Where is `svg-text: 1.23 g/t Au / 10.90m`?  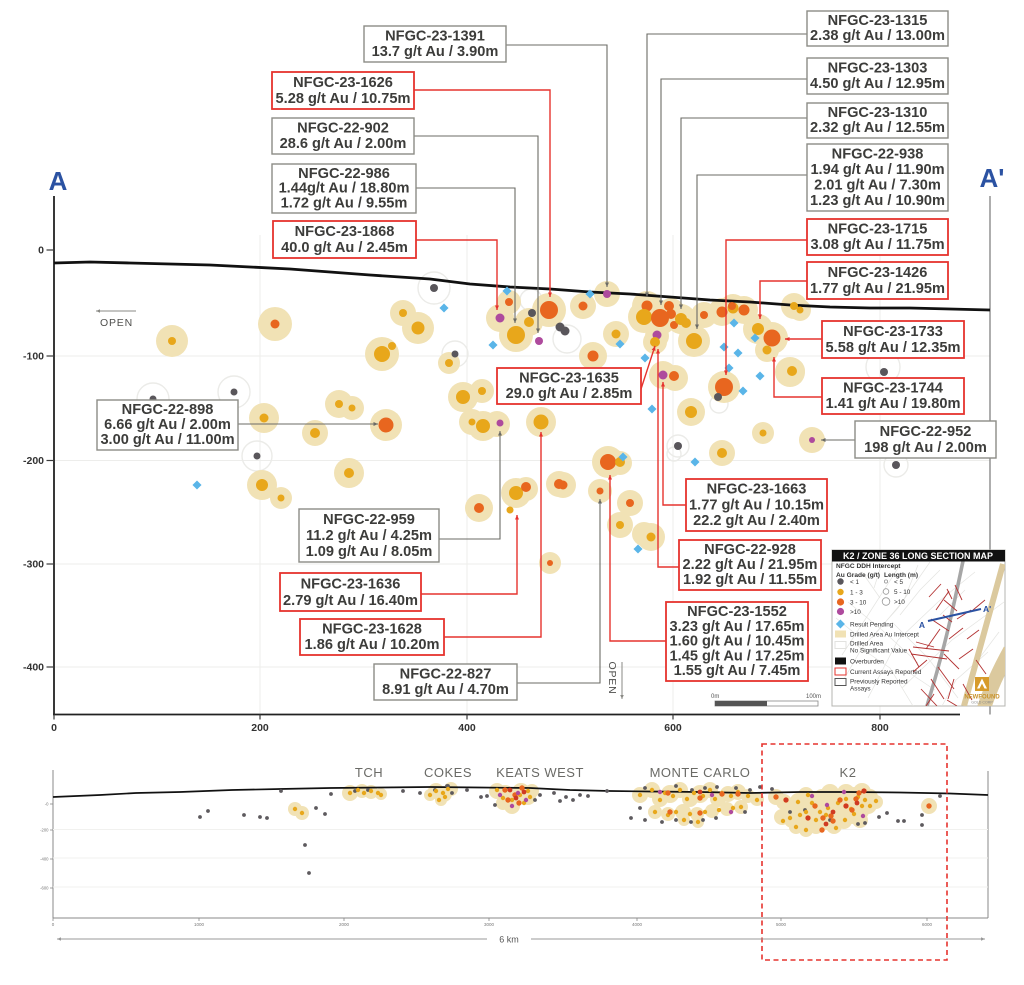 svg-text: 1.23 g/t Au / 10.90m is located at coordinates (877, 201).